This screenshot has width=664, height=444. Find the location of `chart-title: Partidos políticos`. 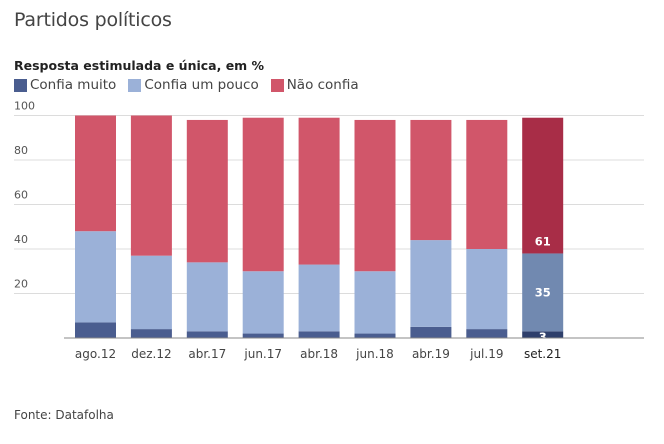

chart-title: Partidos políticos is located at coordinates (93, 20).